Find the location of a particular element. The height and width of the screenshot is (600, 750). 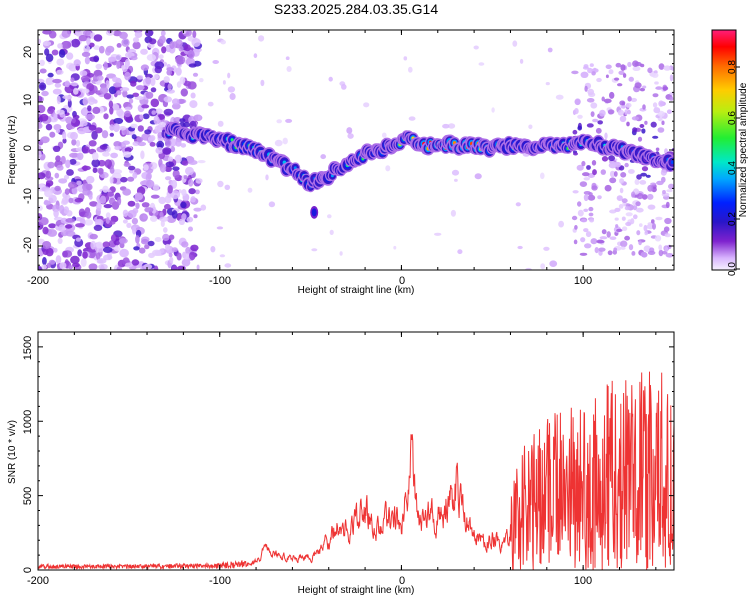

spectrogram-x-axis-label: Height of straight line (km) is located at coordinates (356, 290).